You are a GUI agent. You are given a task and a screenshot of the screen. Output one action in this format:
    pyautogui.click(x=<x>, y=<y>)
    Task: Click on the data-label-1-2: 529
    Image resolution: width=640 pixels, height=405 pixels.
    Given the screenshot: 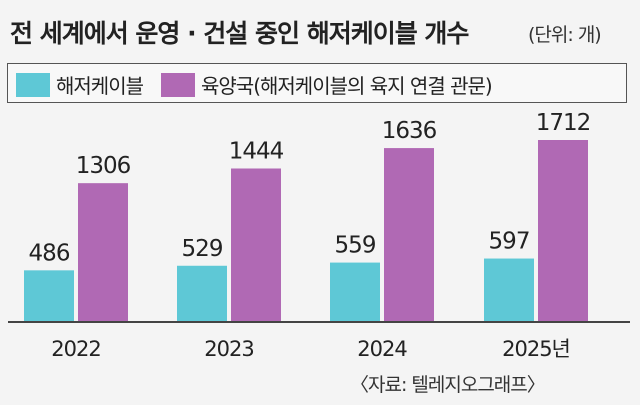 What is the action you would take?
    pyautogui.click(x=202, y=249)
    